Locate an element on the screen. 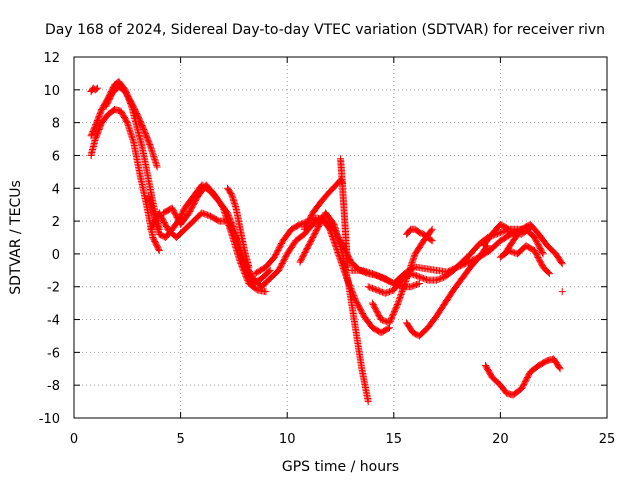 Image resolution: width=640 pixels, height=480 pixels. y-tick-label: 12 is located at coordinates (51, 58).